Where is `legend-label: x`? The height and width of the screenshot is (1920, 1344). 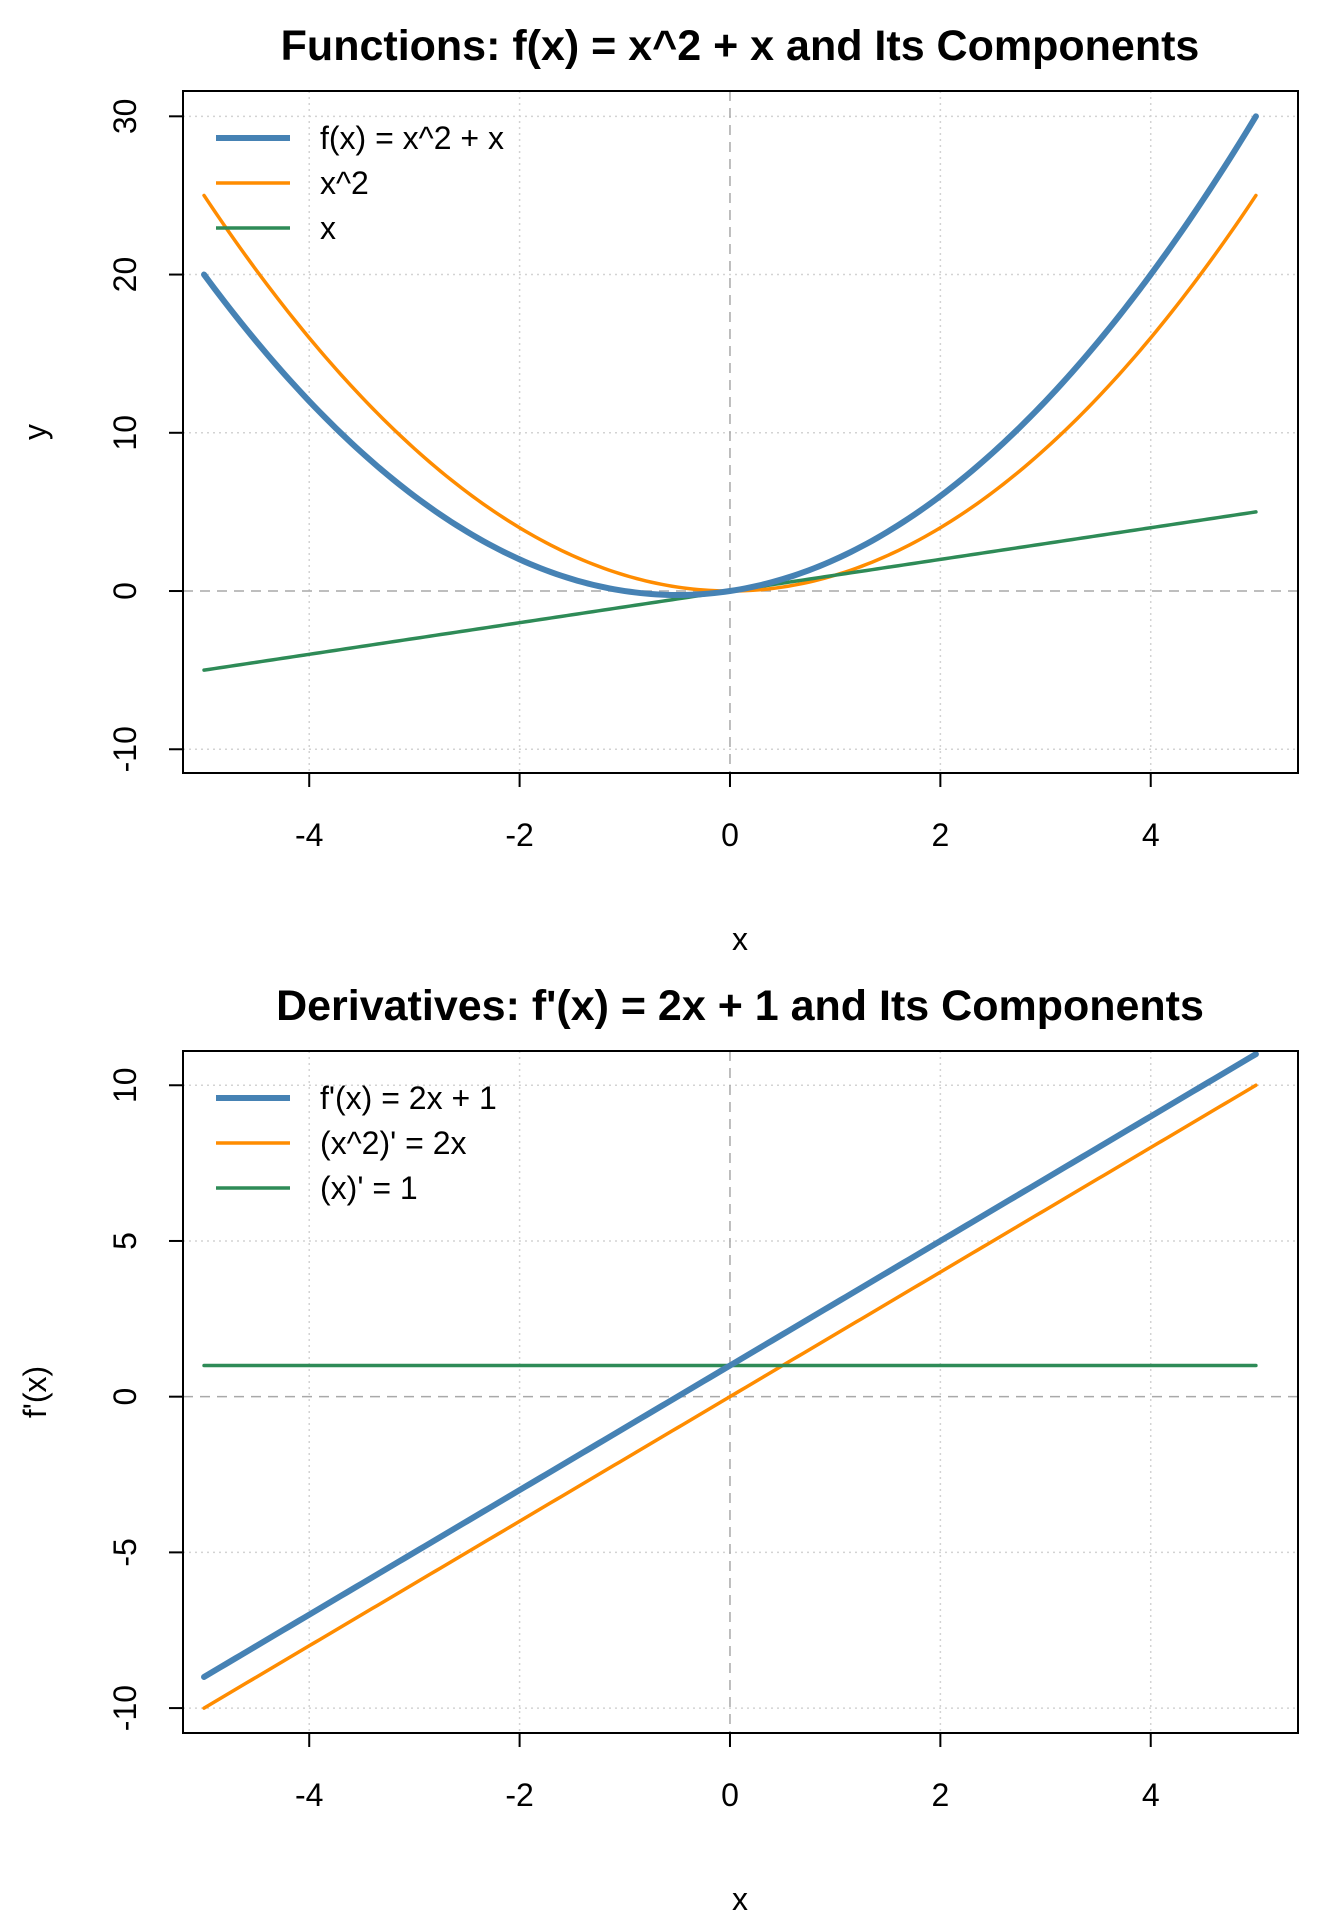 legend-label: x is located at coordinates (328, 228).